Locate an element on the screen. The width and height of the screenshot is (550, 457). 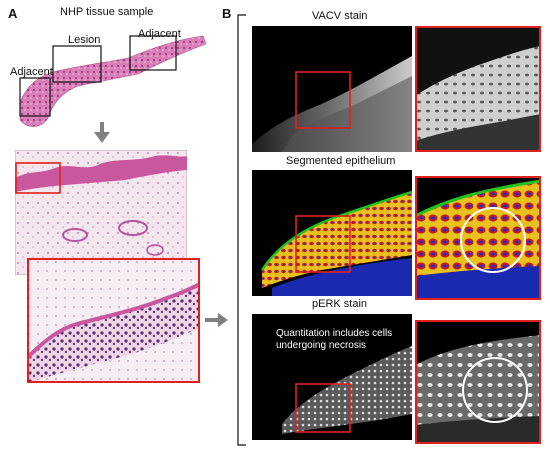
adjacent-right-label: Adjacent is located at coordinates (159, 34).